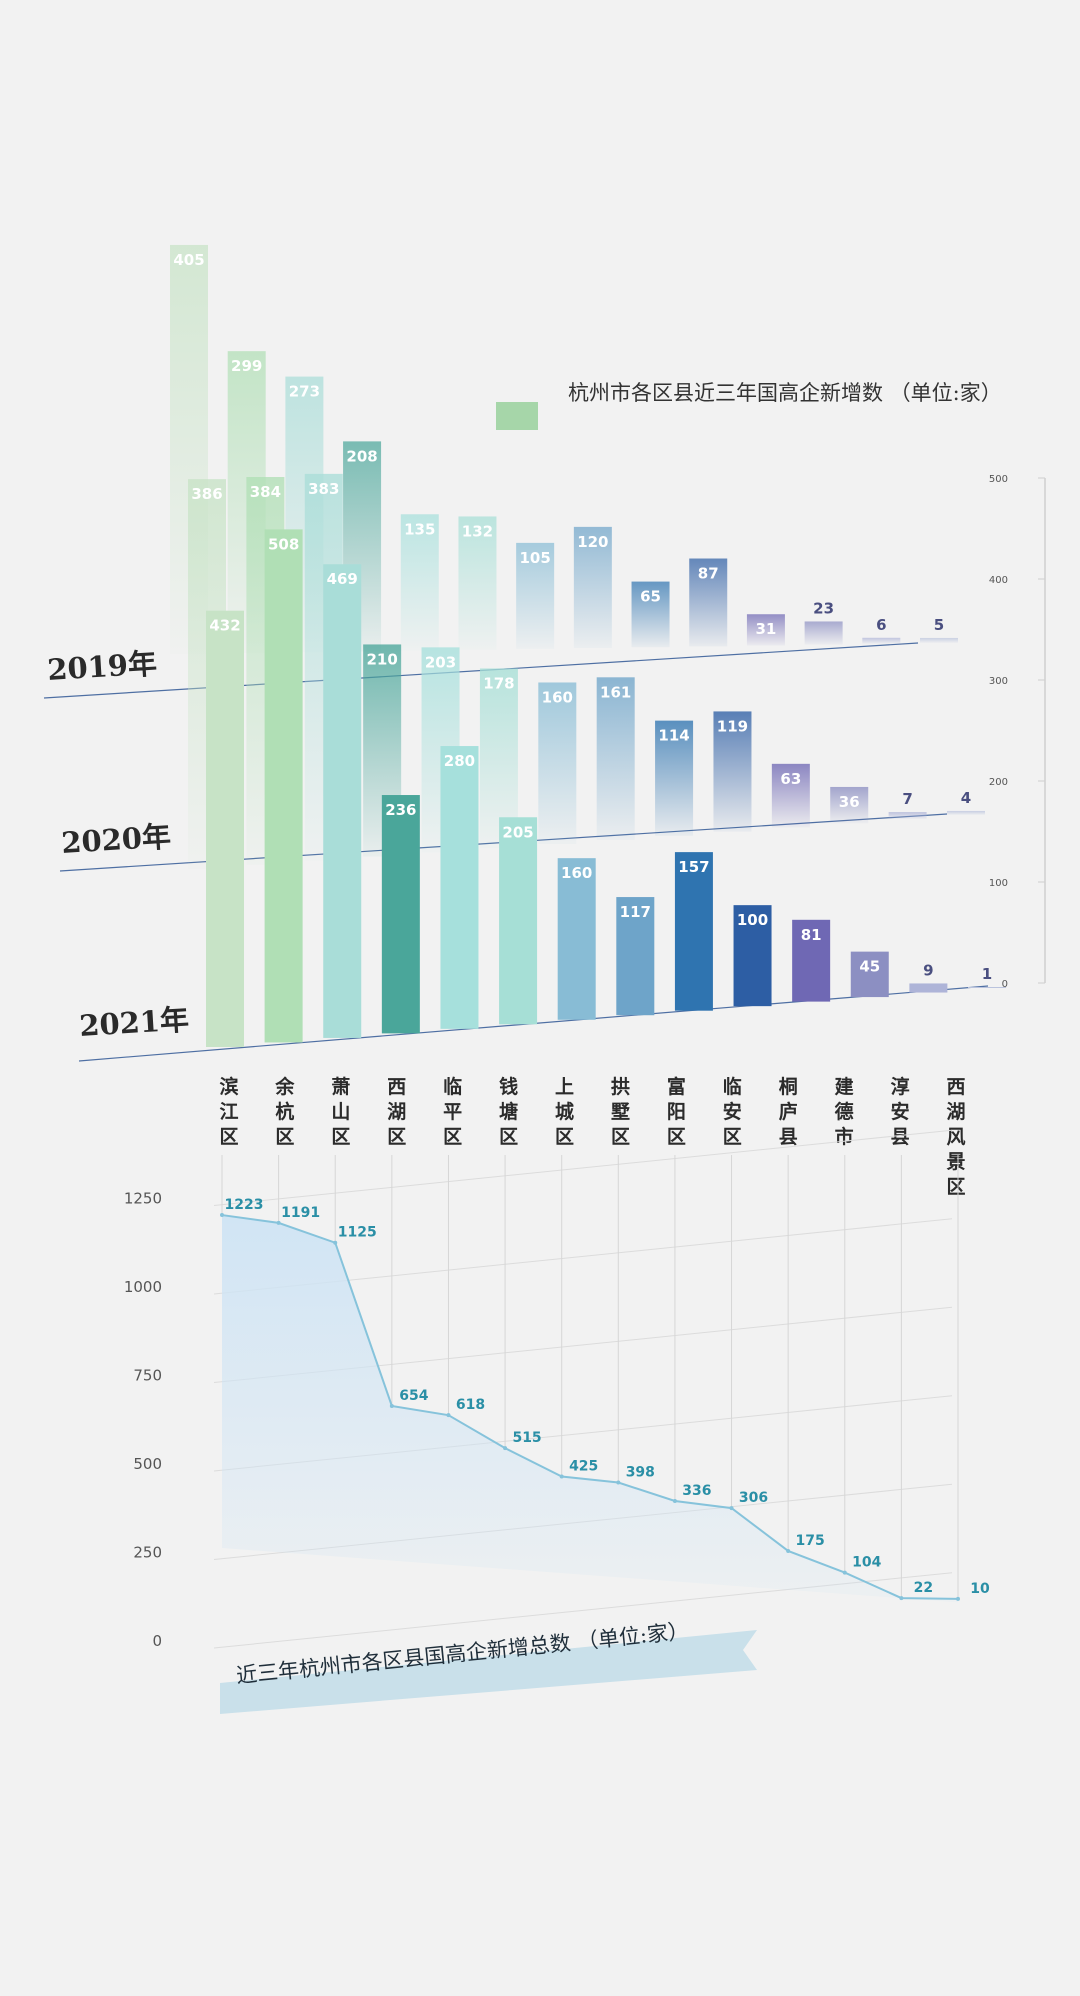 The width and height of the screenshot is (1080, 1996). Describe the element at coordinates (284, 1086) in the screenshot. I see `district-char: 余` at that location.